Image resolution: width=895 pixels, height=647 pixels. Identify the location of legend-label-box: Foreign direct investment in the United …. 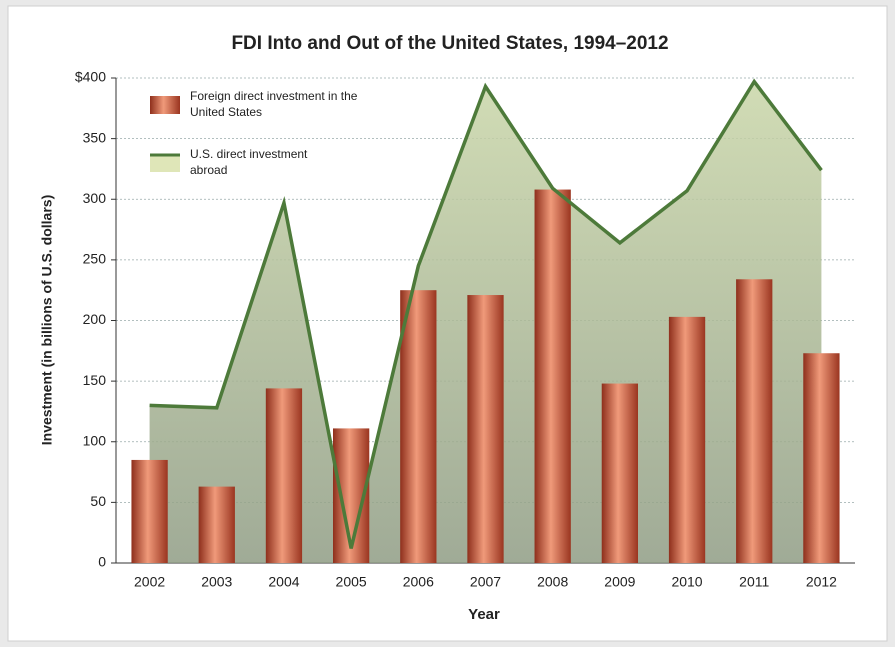
(274, 104).